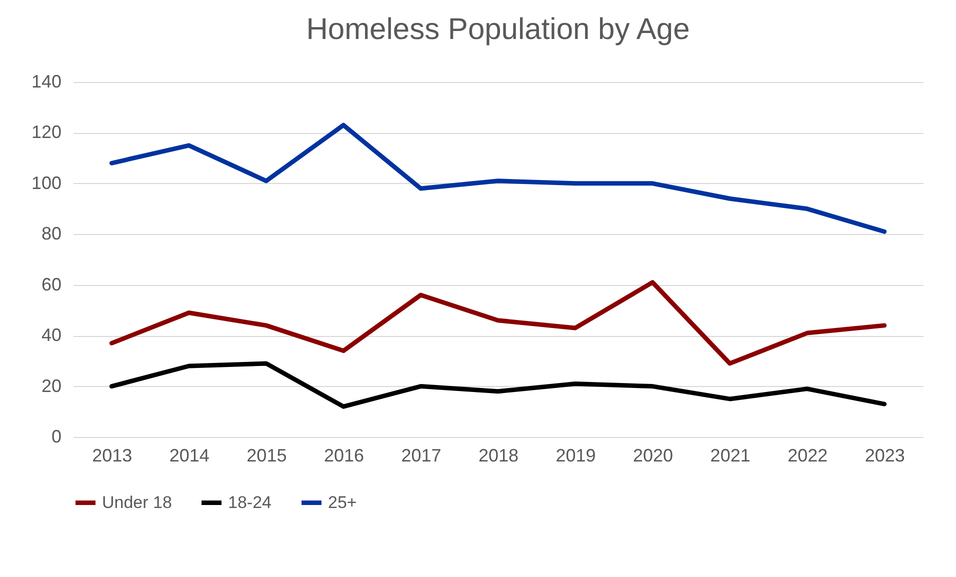  Describe the element at coordinates (653, 456) in the screenshot. I see `x-tick-label: 2020` at that location.